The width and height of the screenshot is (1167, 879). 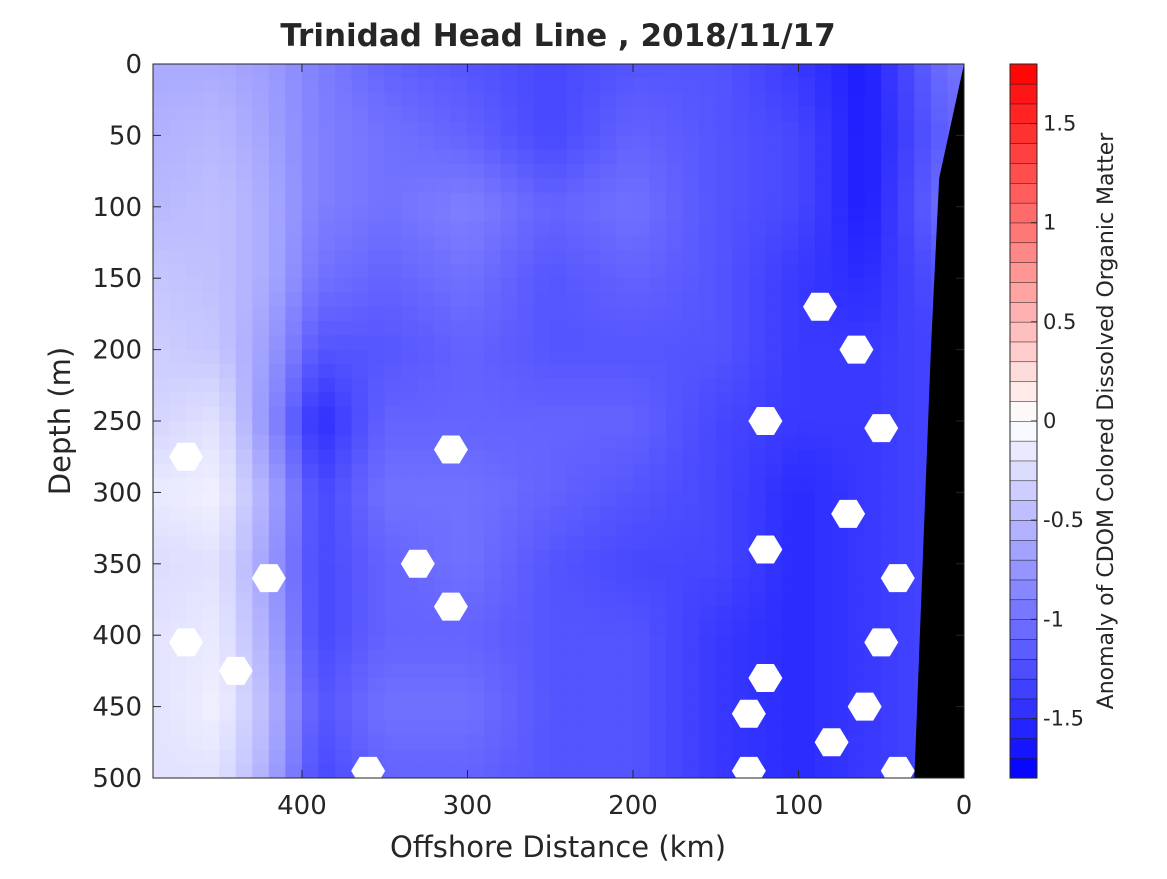 I want to click on colorbar-band, so click(x=1023, y=590).